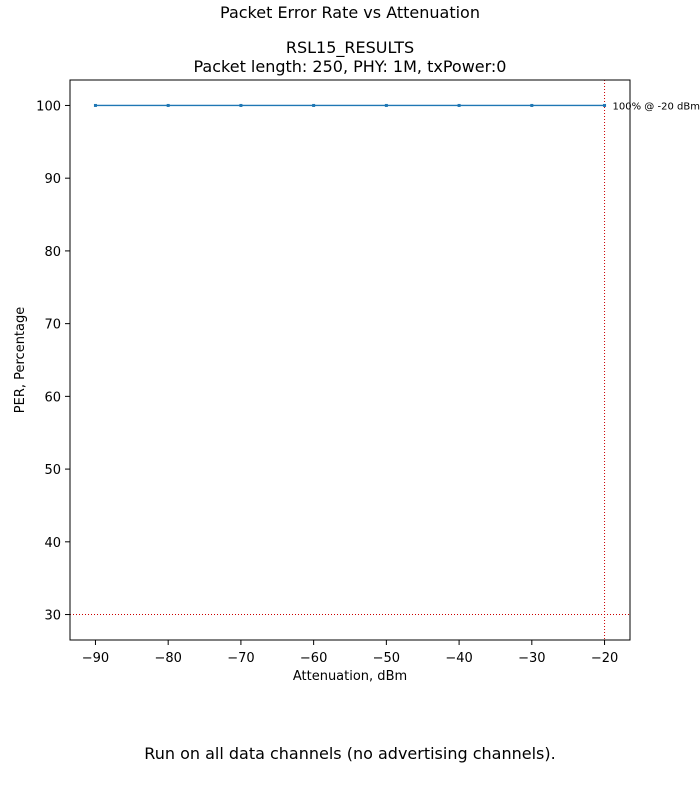  Describe the element at coordinates (167, 658) in the screenshot. I see `x-tick-label: −80` at that location.